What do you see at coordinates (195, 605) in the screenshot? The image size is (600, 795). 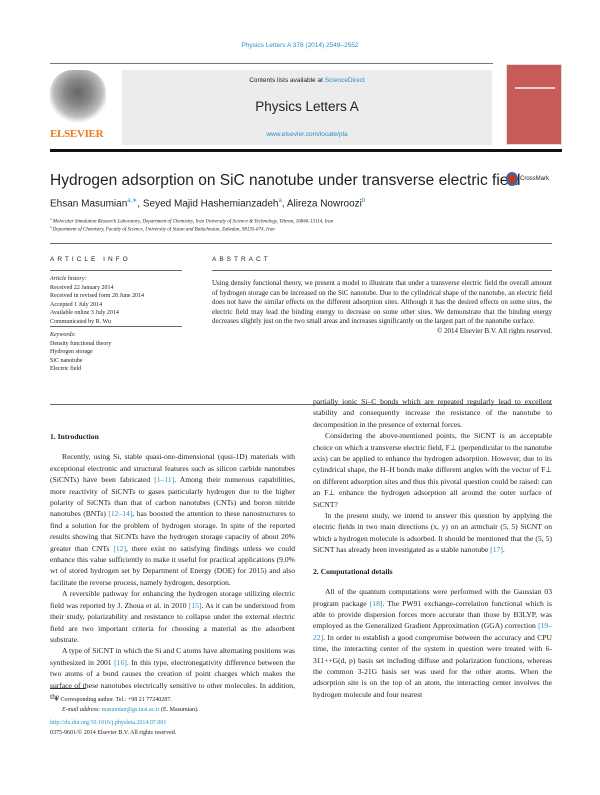 I see `citation-link: [15]` at bounding box center [195, 605].